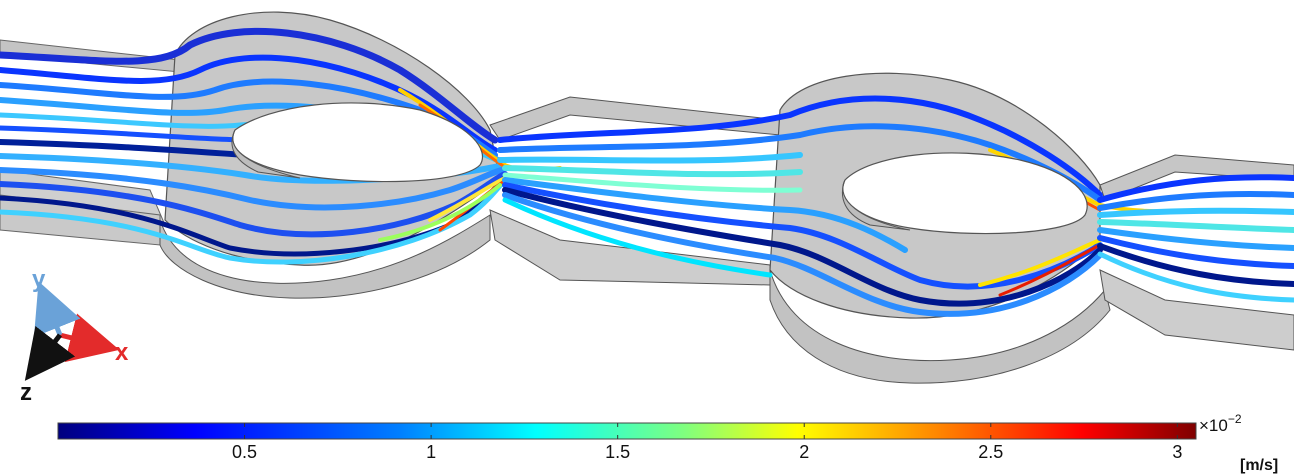 This screenshot has height=475, width=1294. I want to click on bulge-2-skirt, so click(940, 326).